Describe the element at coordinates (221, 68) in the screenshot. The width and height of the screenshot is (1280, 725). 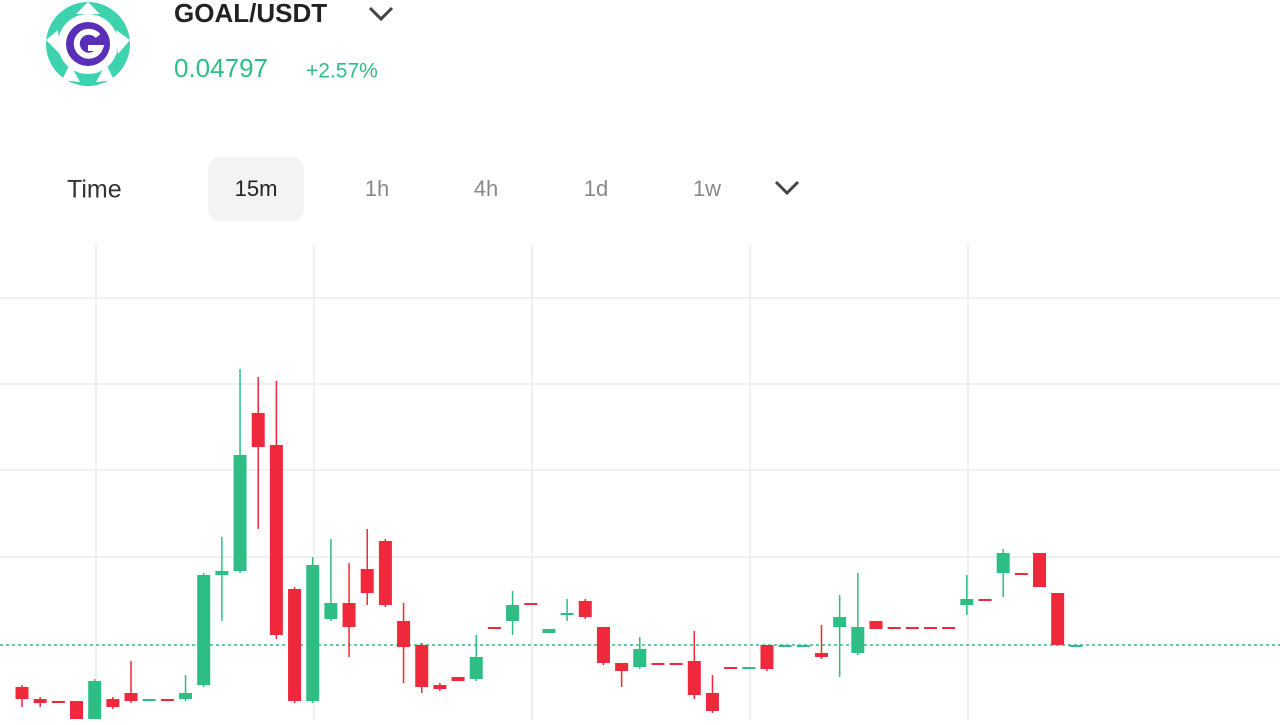
I see `last-price: 0.04797` at that location.